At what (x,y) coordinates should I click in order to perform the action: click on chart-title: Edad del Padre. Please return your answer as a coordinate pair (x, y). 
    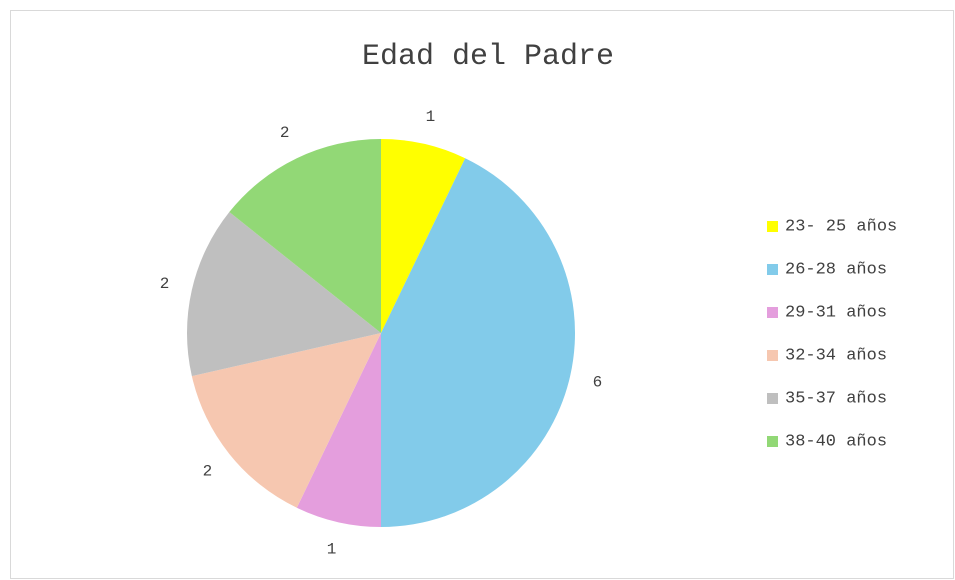
    Looking at the image, I should click on (488, 57).